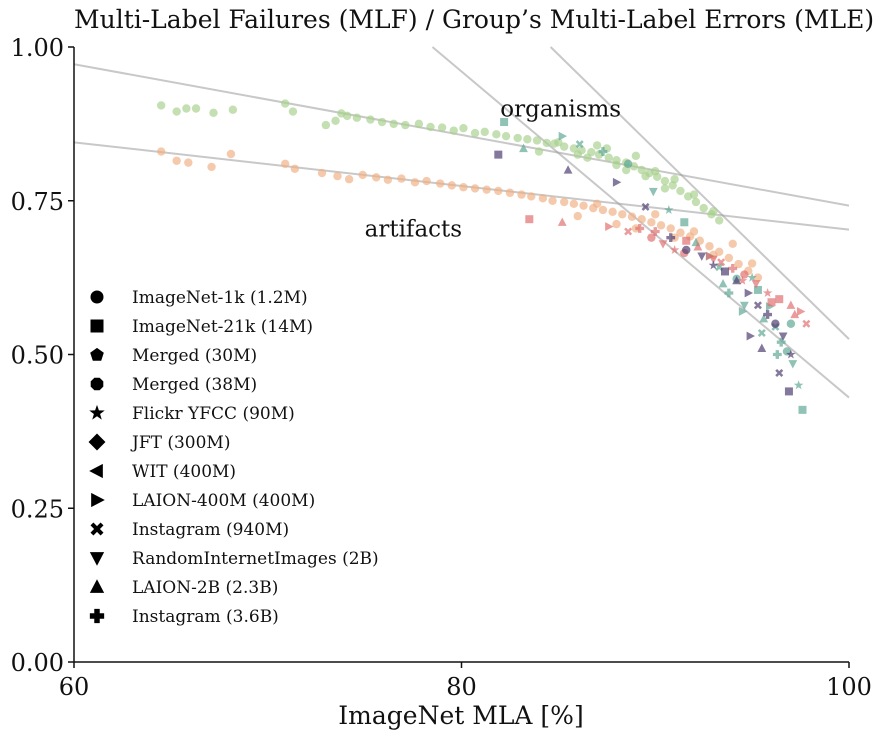 The image size is (889, 750). Describe the element at coordinates (97, 297) in the screenshot. I see `legend-marker-circle` at that location.